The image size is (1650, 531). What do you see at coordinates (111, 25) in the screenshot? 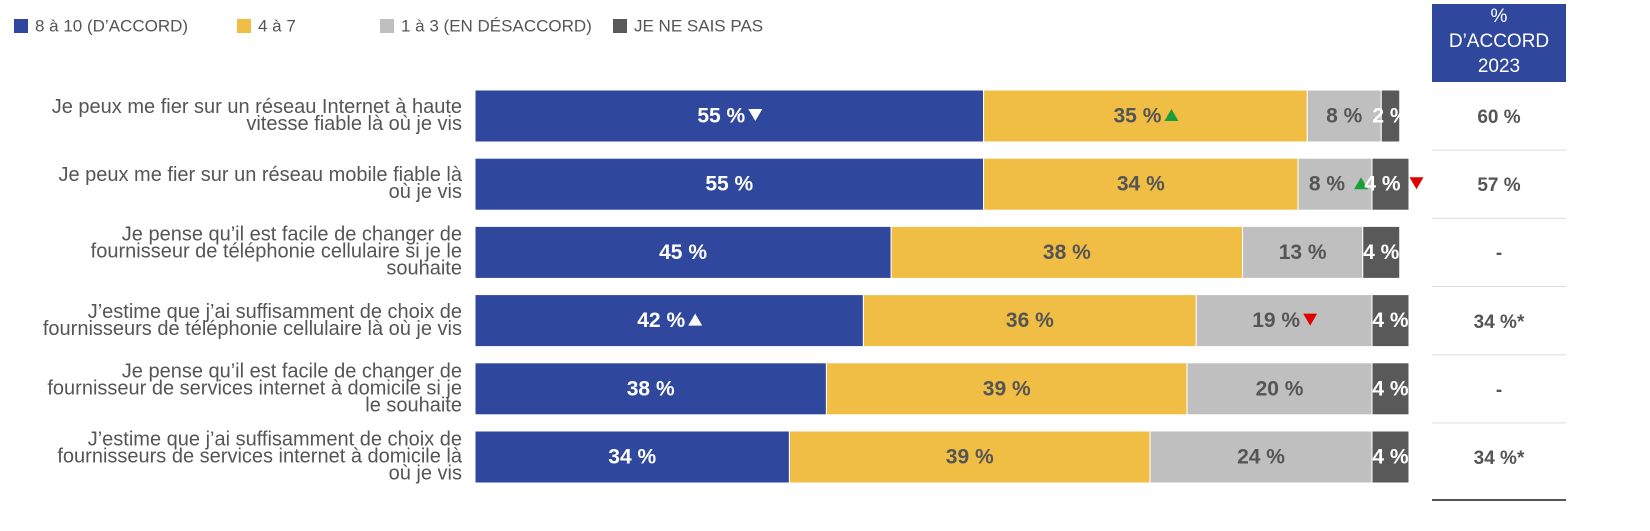
I see `legend-label: 8 à 10 (D’ACCORD)` at bounding box center [111, 25].